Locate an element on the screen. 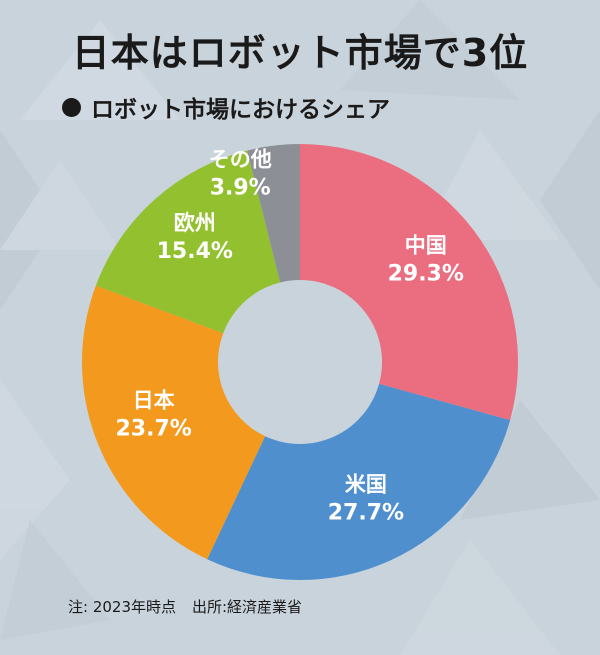 The width and height of the screenshot is (600, 655). slice-label-1: 米国 is located at coordinates (366, 485).